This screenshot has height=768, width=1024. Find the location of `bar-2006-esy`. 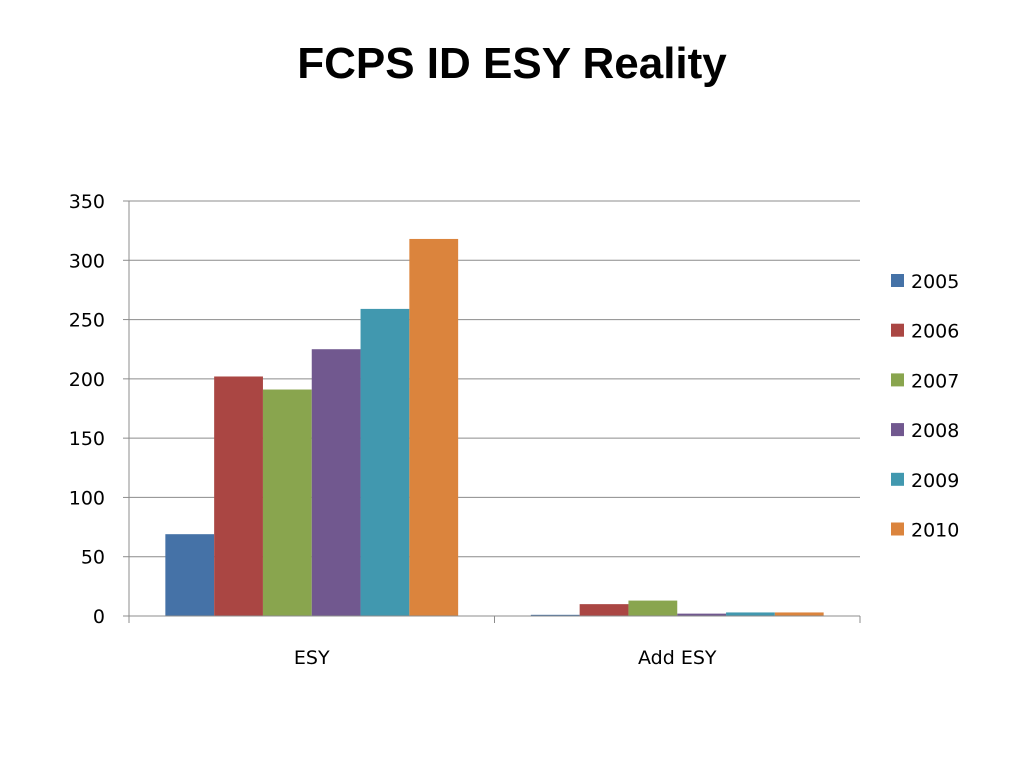

bar-2006-esy is located at coordinates (238, 496).